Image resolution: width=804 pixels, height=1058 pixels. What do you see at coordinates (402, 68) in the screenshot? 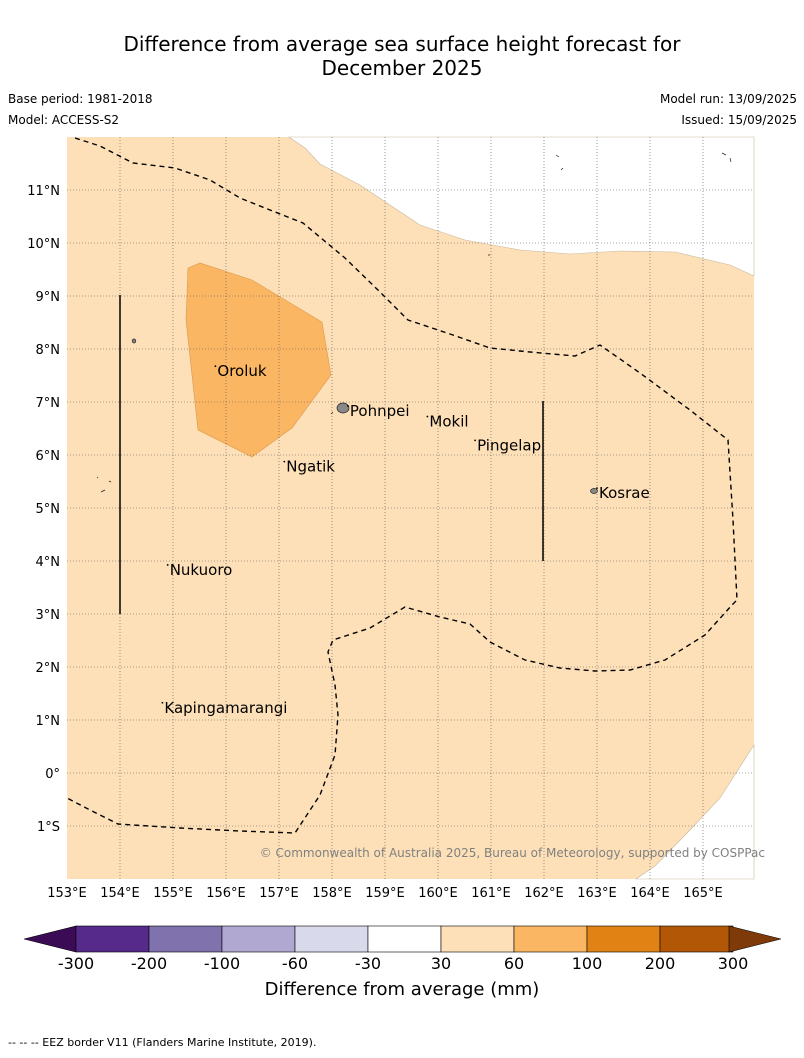
I see `title-line-2: December 2025` at bounding box center [402, 68].